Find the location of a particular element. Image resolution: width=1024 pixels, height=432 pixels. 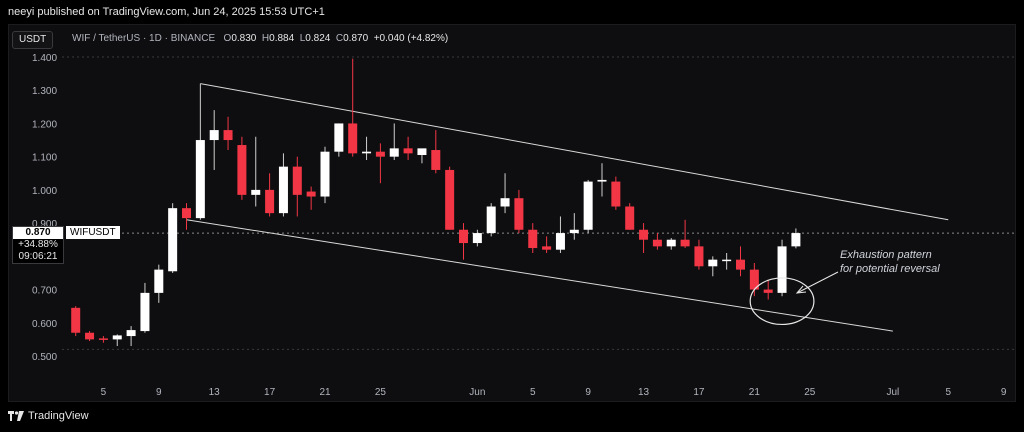

open-label: O is located at coordinates (227, 38).